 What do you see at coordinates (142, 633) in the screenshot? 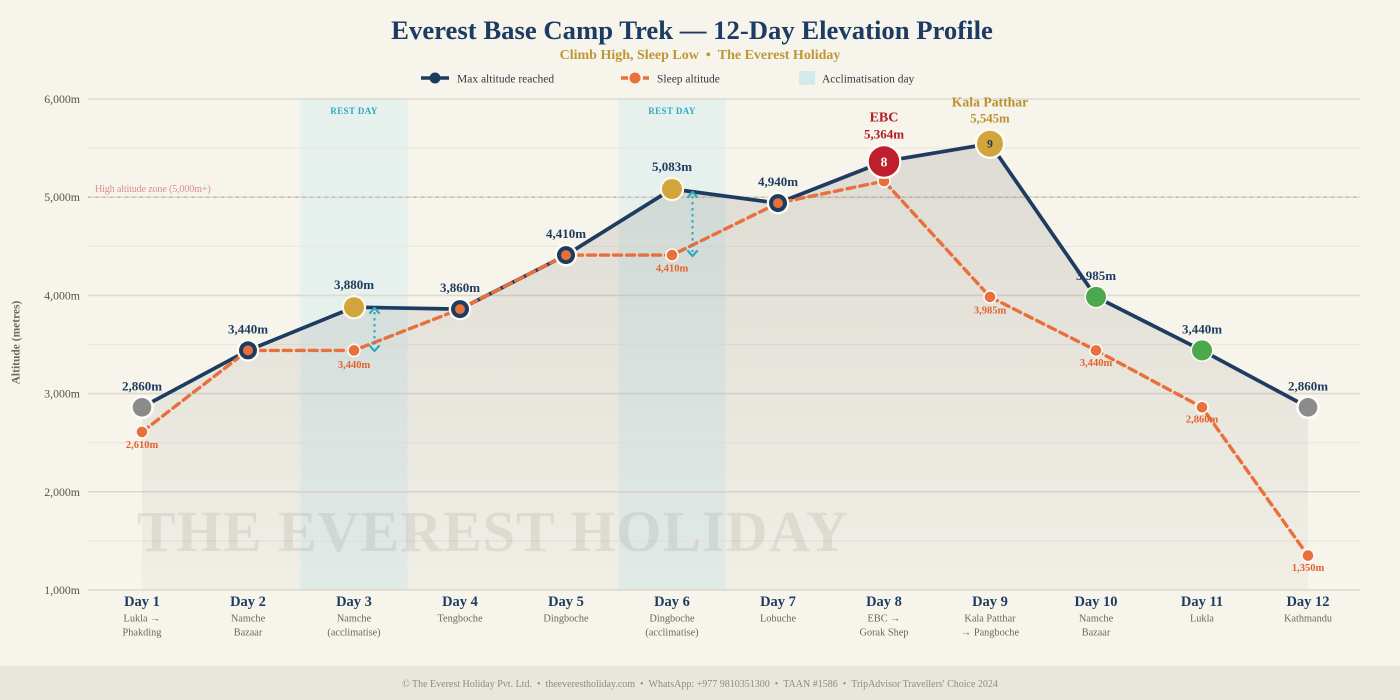
I see `svg-text: Phakding` at bounding box center [142, 633].